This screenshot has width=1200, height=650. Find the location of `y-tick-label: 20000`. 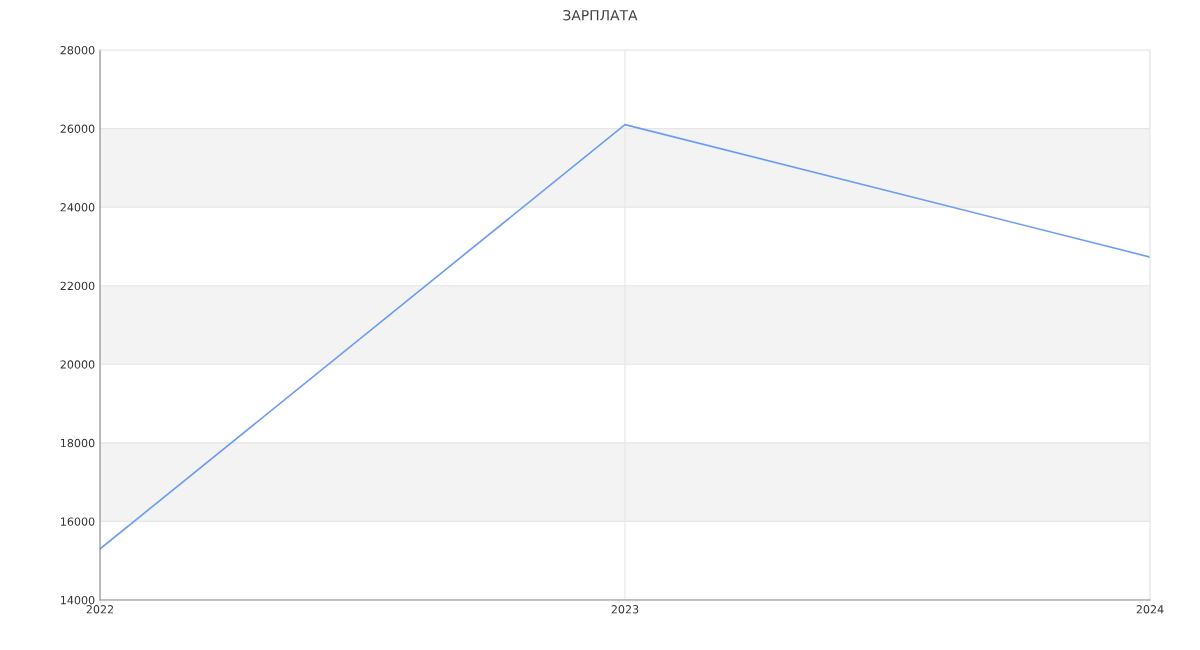

y-tick-label: 20000 is located at coordinates (77, 364).